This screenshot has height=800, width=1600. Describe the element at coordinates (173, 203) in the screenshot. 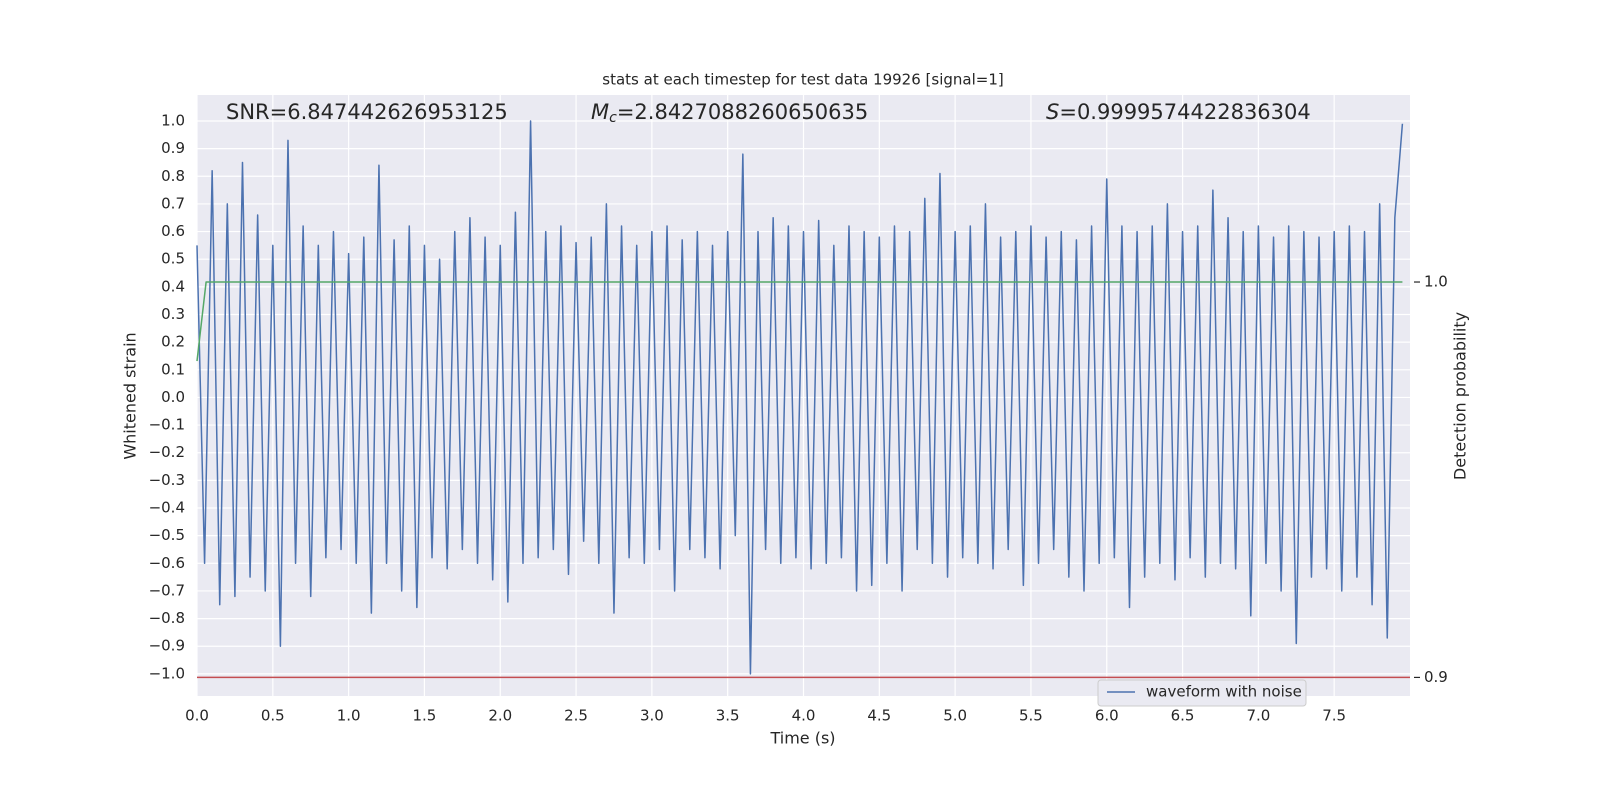

I see `y-tick-label: 0.7` at that location.